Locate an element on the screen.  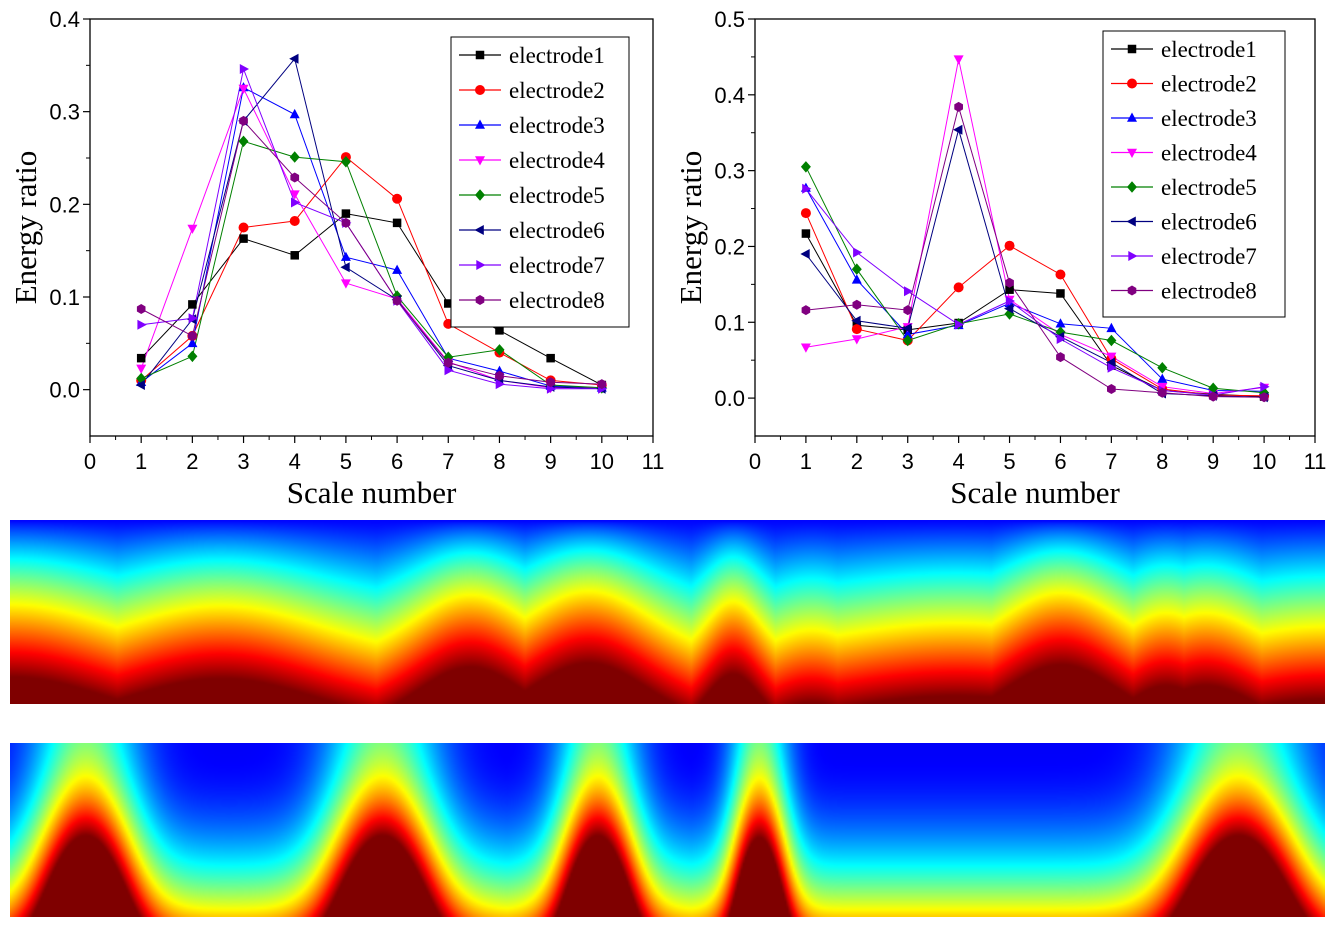
y-tick-label: 0.2 is located at coordinates (64, 204).